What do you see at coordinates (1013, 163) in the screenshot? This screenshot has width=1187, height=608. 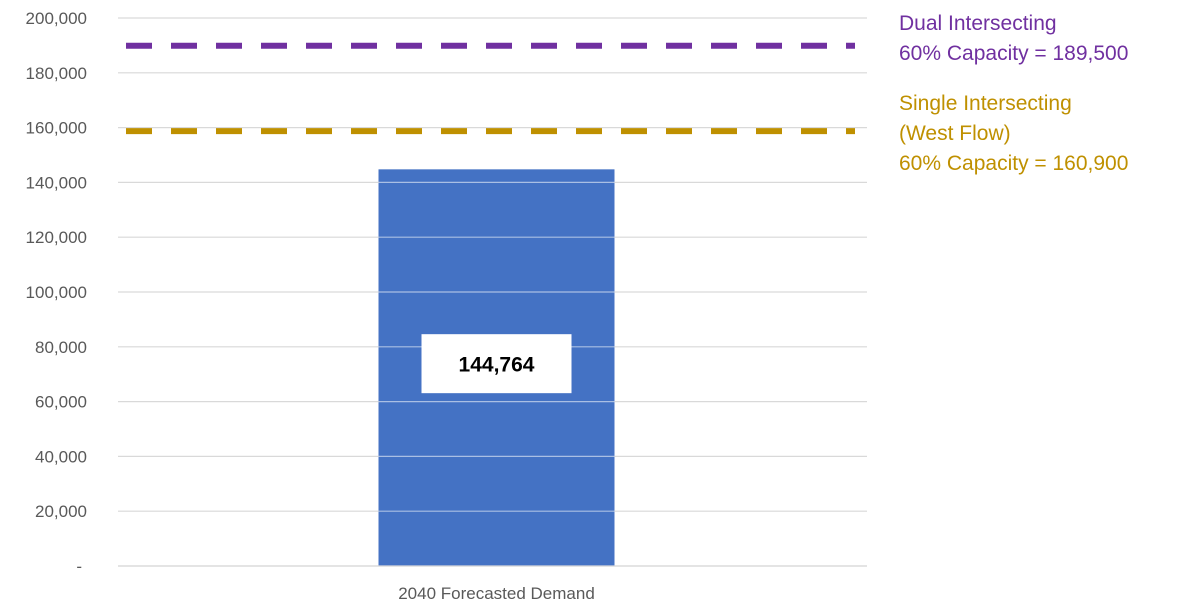 I see `reference-line-label: 60% Capacity = 160,900` at bounding box center [1013, 163].